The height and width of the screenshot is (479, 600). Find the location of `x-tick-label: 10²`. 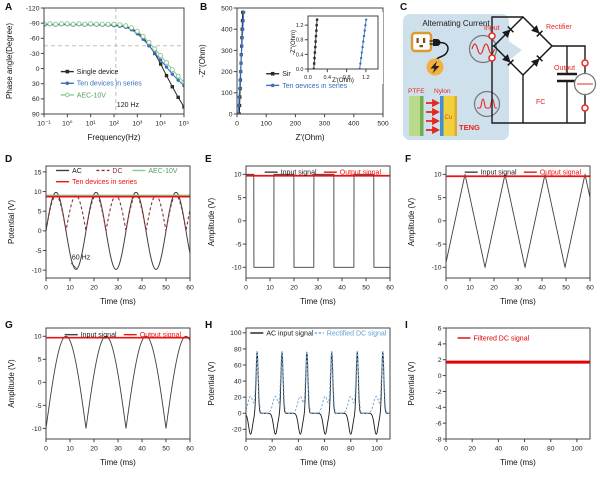

x-tick-label: 10² is located at coordinates (114, 123).